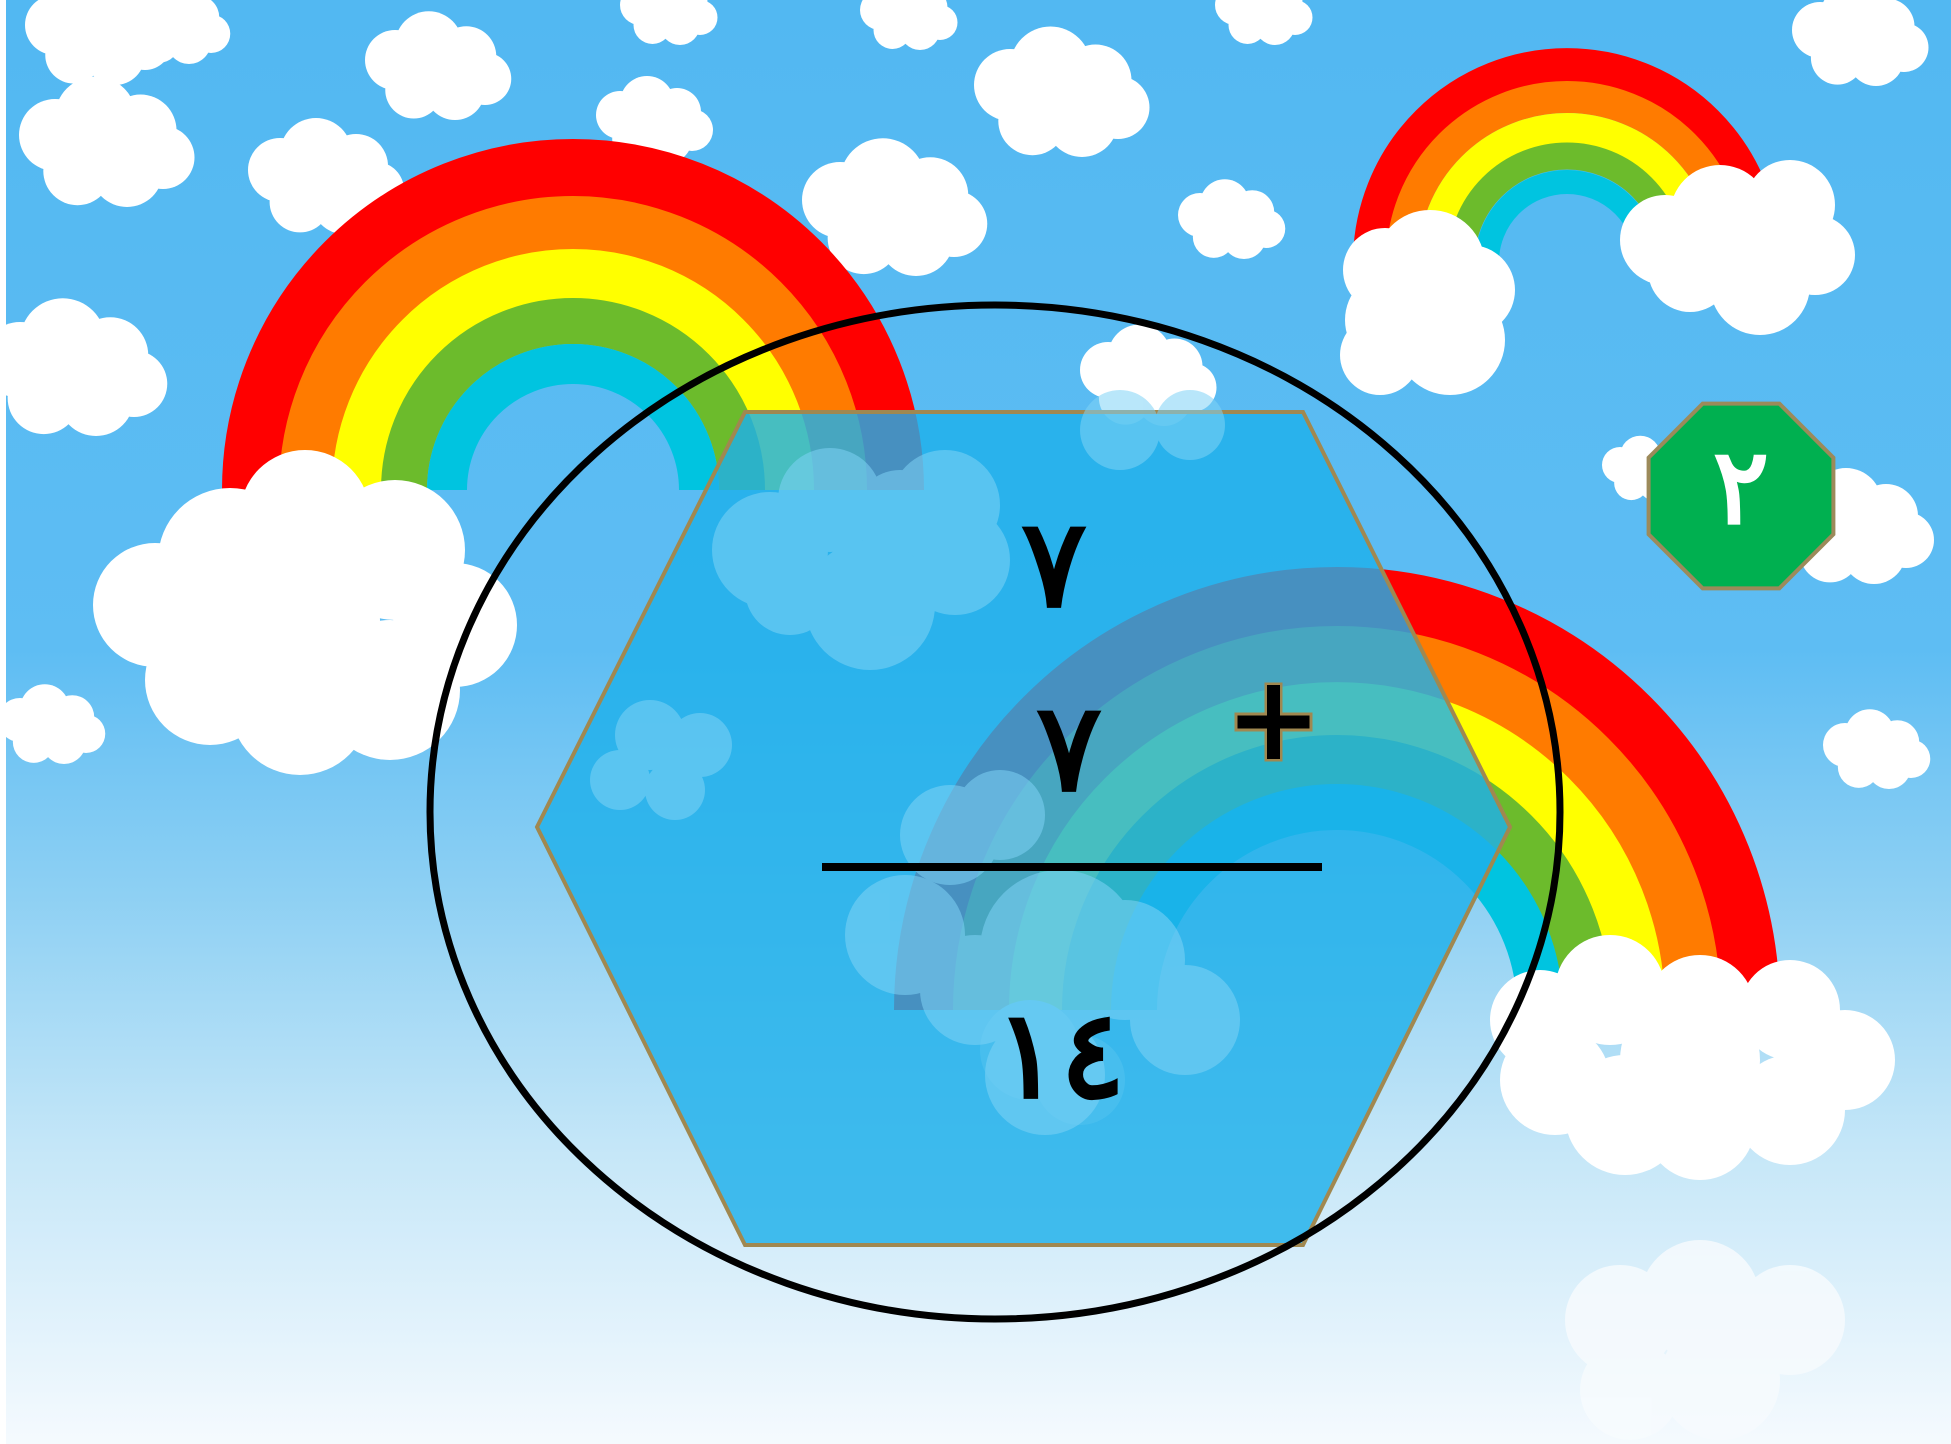 Image resolution: width=1951 pixels, height=1444 pixels. What do you see at coordinates (1069, 747) in the screenshot?
I see `addend-2: ٧` at bounding box center [1069, 747].